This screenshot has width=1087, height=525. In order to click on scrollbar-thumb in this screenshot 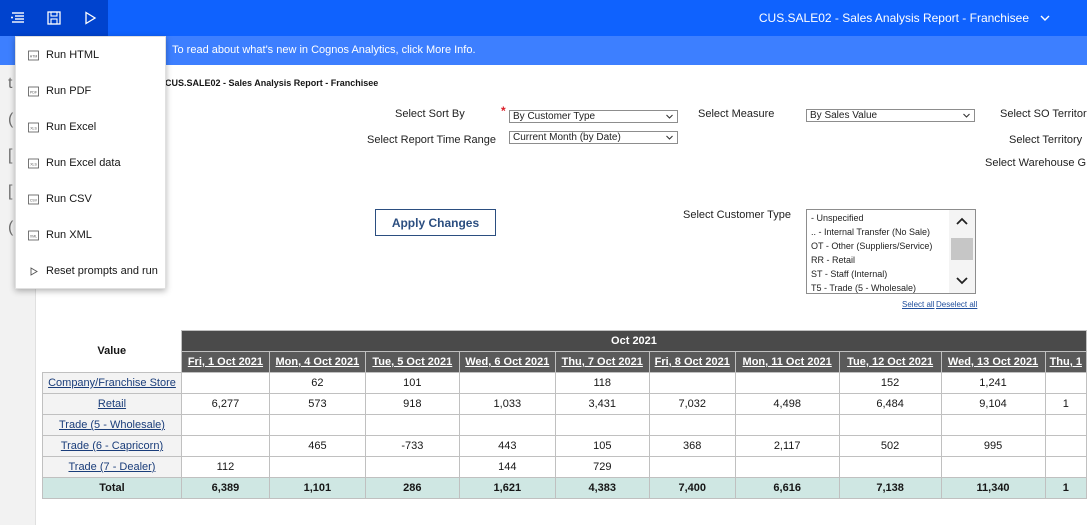, I will do `click(962, 249)`.